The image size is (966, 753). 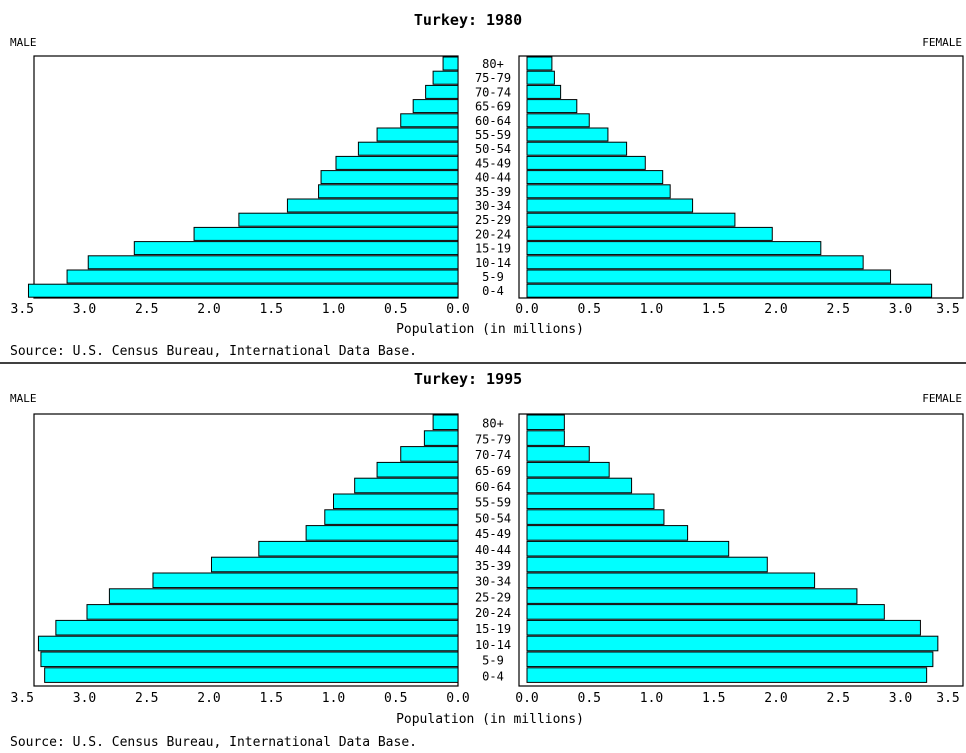 What do you see at coordinates (493, 291) in the screenshot?
I see `age-label: 0-4` at bounding box center [493, 291].